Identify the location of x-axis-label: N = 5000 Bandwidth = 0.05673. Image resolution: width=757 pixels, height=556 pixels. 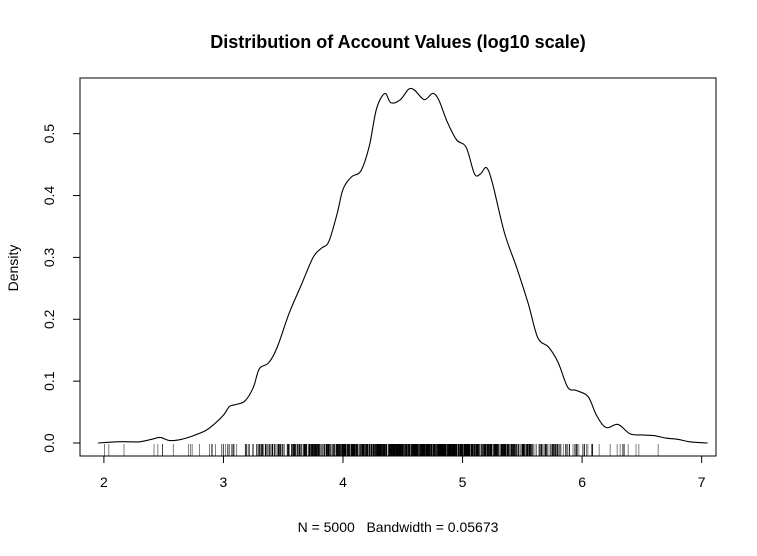
(398, 527).